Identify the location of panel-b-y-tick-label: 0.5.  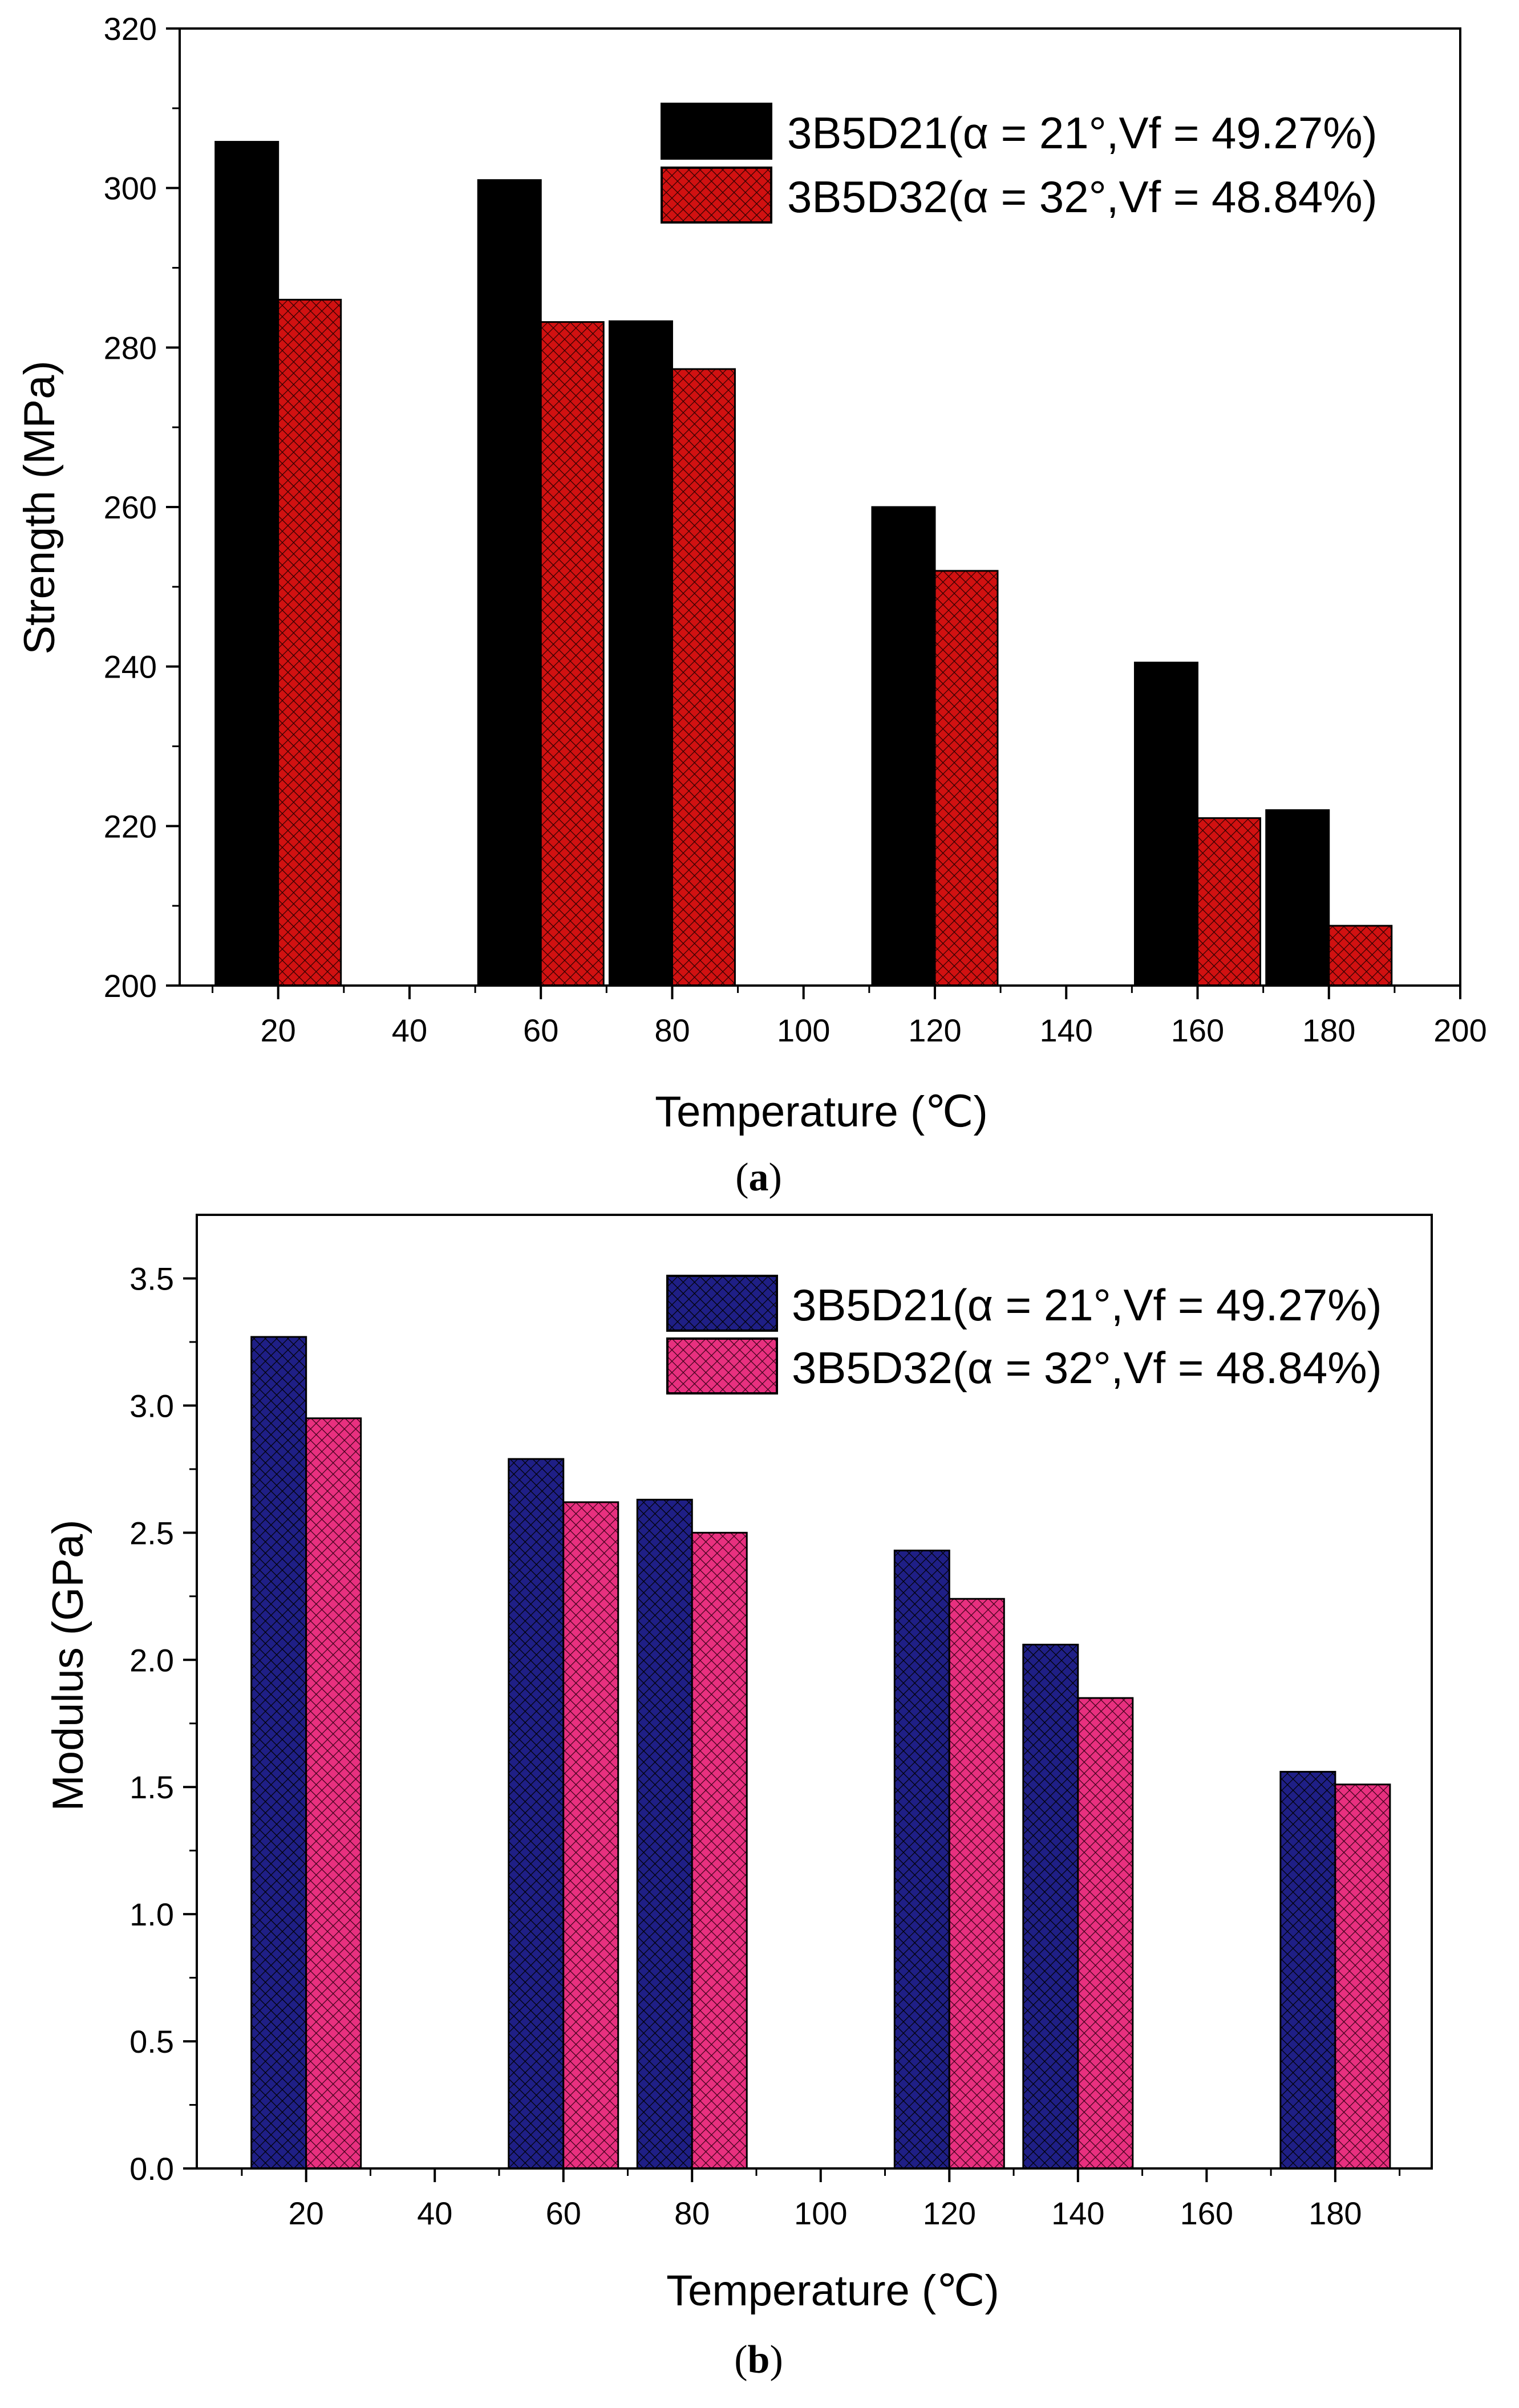
(151, 2042).